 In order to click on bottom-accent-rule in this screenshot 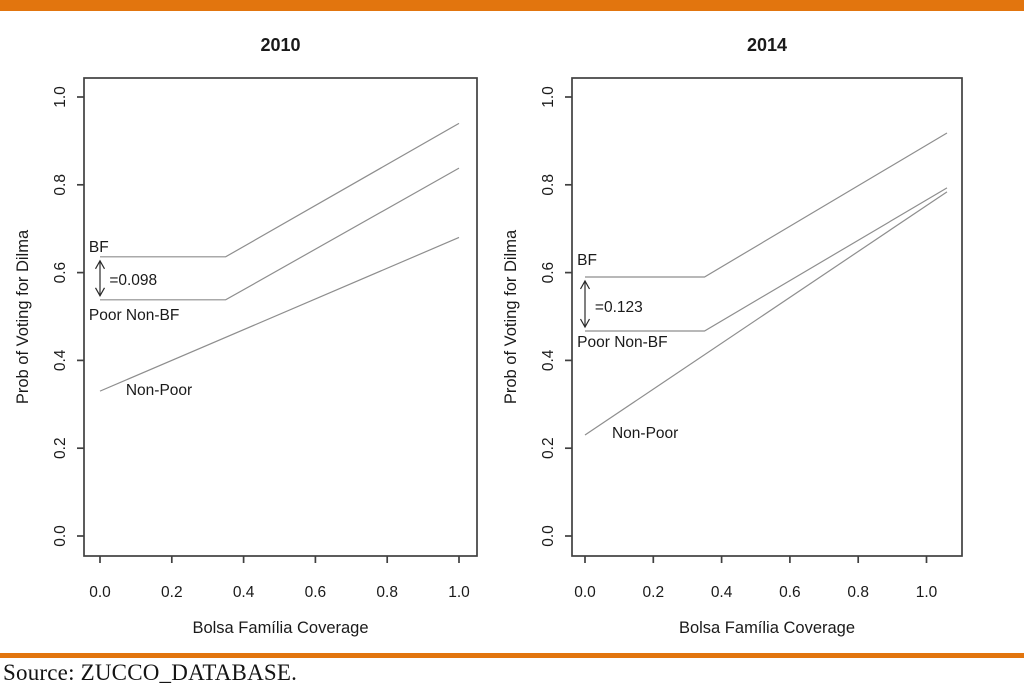, I will do `click(512, 655)`.